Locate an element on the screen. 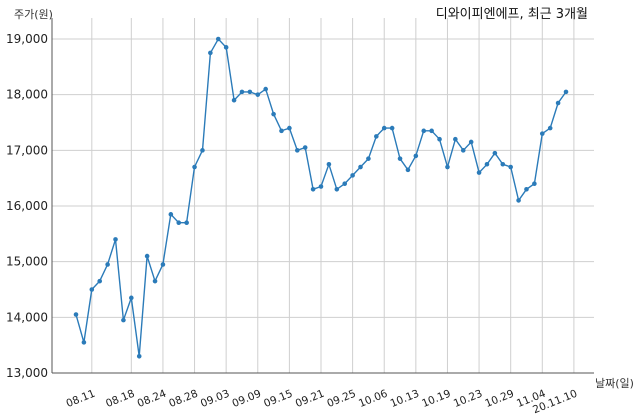  y-tick-label: 18,000 is located at coordinates (27, 95).